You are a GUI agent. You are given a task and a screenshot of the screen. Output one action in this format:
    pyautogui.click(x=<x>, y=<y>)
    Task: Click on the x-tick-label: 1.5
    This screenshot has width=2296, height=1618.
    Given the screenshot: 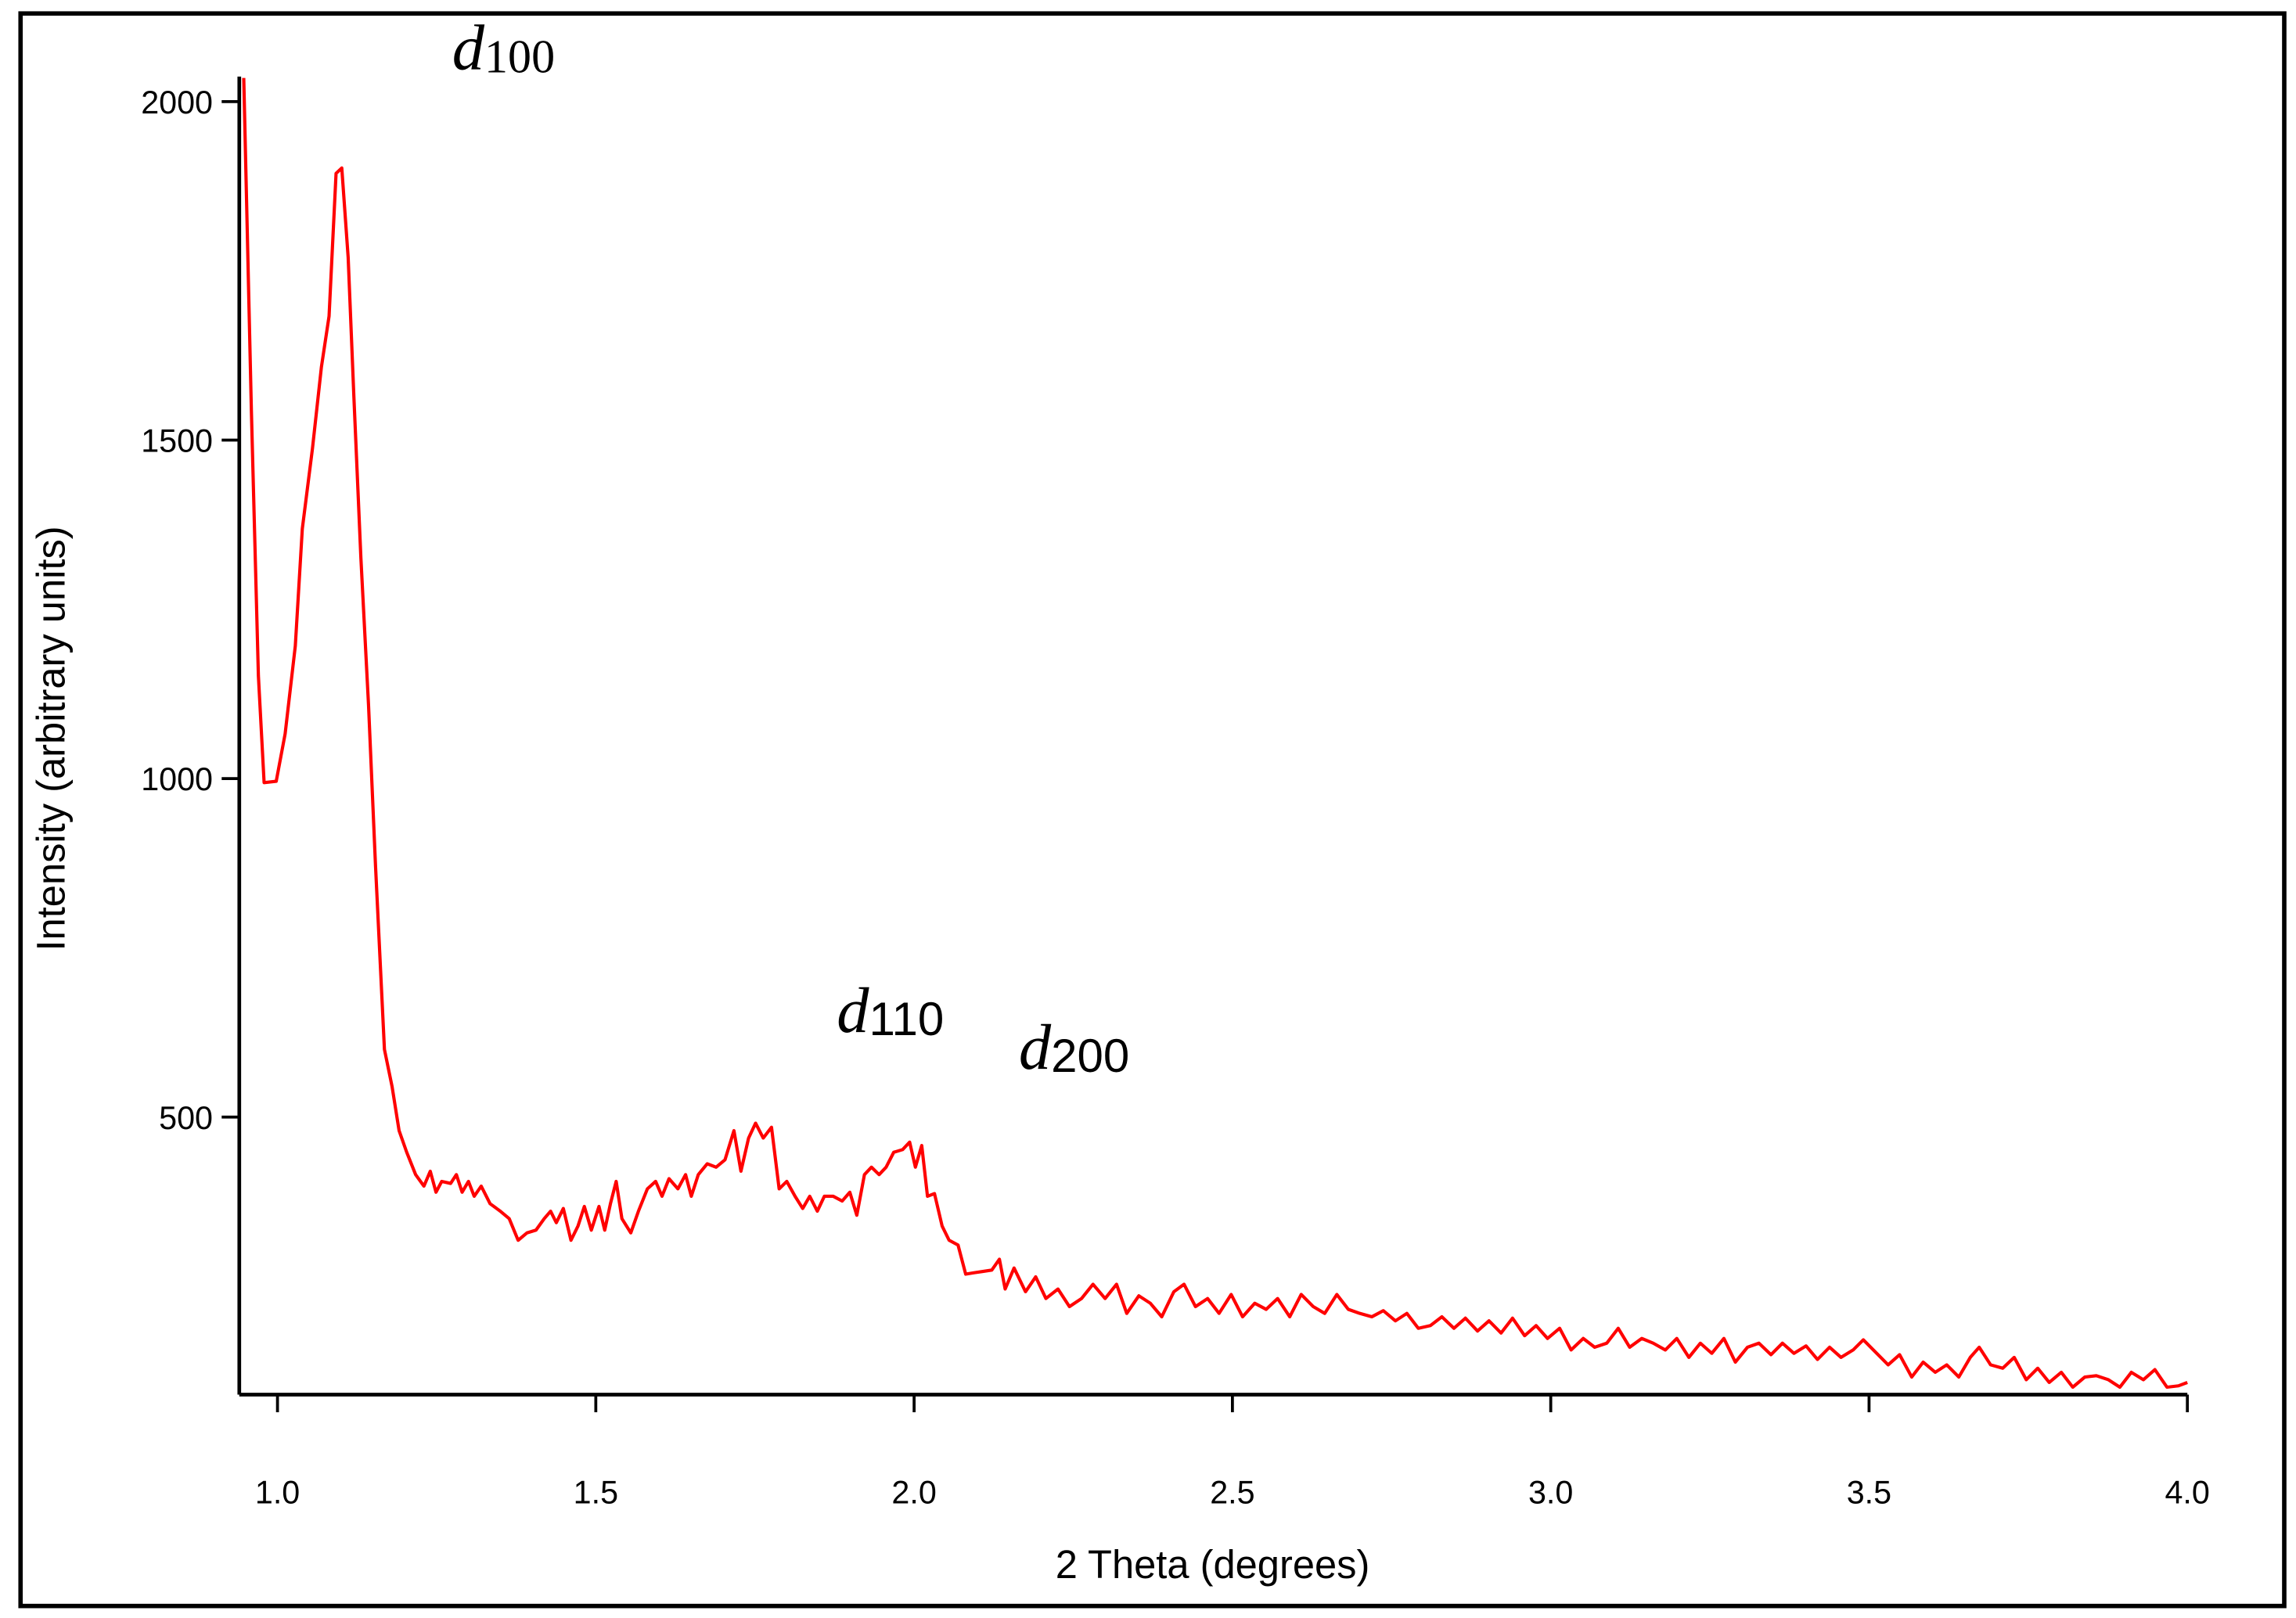 What is the action you would take?
    pyautogui.click(x=596, y=1492)
    